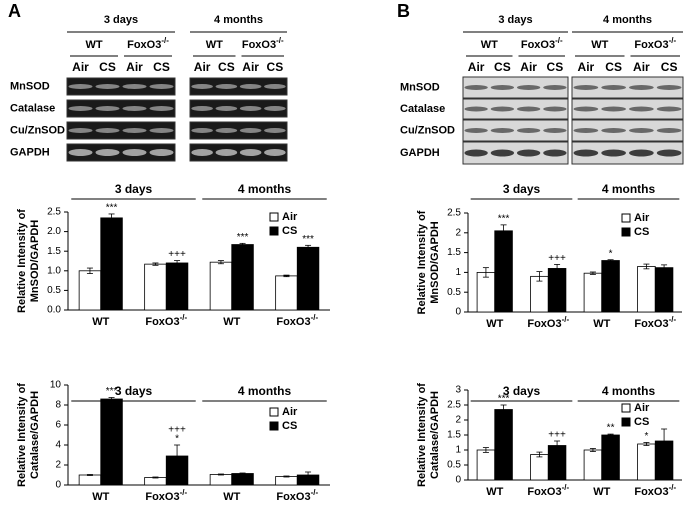 This screenshot has width=695, height=507. Describe the element at coordinates (557, 258) in the screenshot. I see `significance-label: +++` at that location.